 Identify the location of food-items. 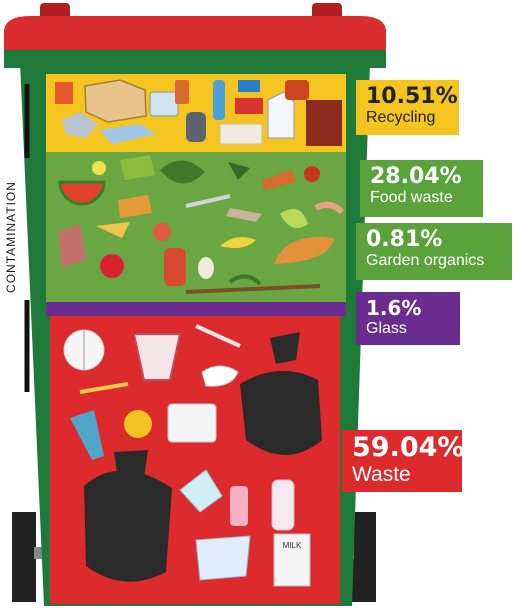
(201, 220).